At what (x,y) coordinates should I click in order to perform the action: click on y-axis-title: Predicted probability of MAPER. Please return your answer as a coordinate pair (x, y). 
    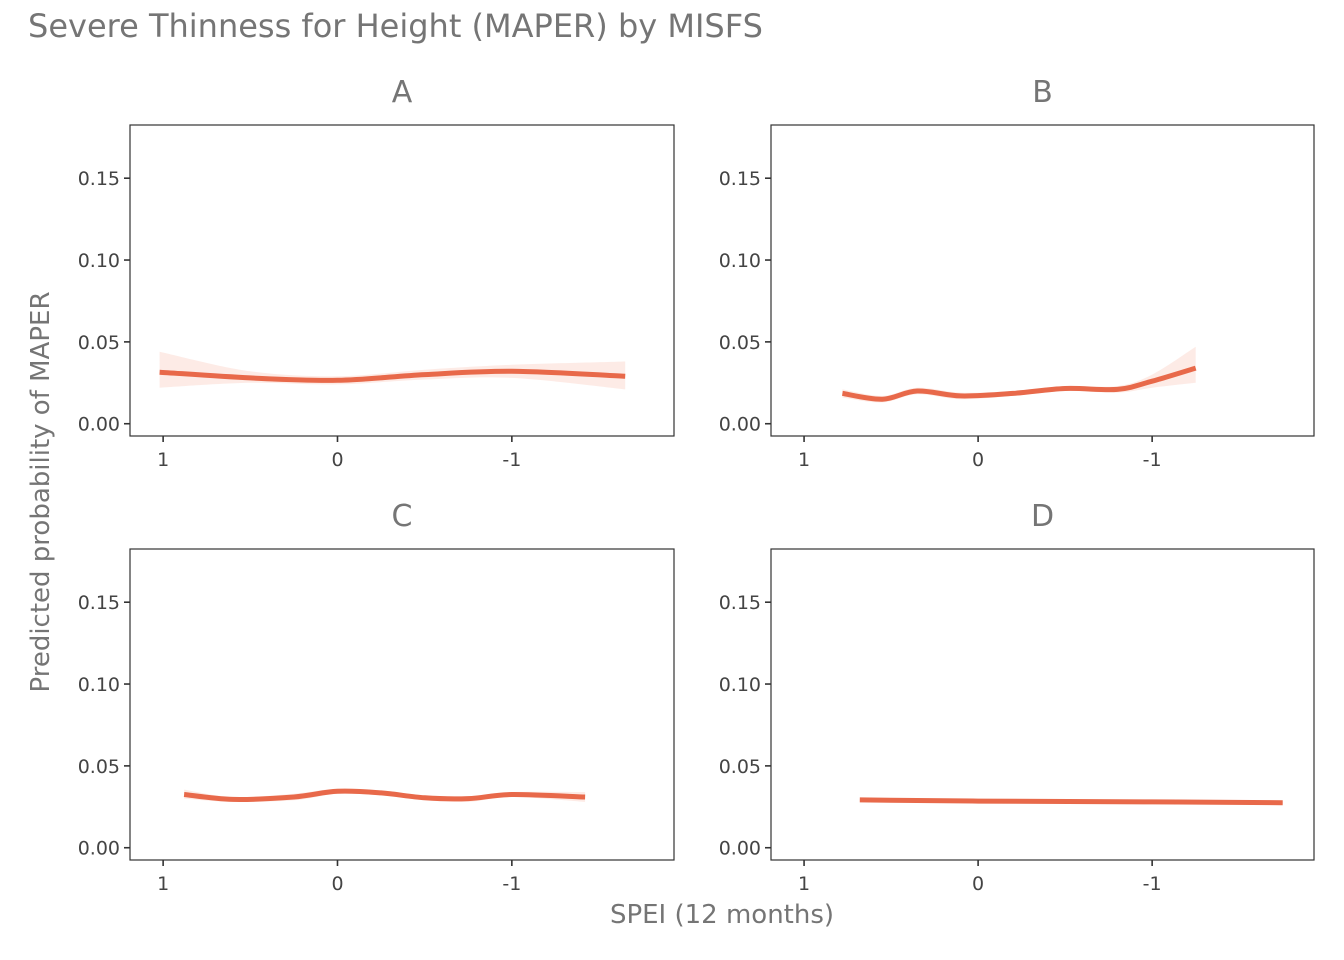
    Looking at the image, I should click on (41, 491).